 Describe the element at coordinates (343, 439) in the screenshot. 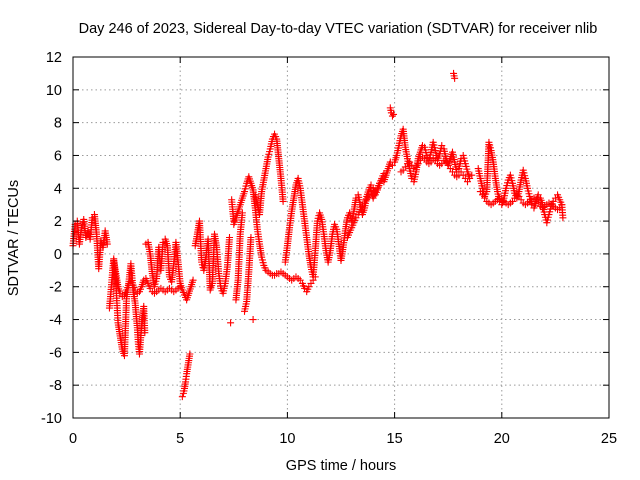

I see `x-tick-labels: 0 5 10 15 20 25` at that location.